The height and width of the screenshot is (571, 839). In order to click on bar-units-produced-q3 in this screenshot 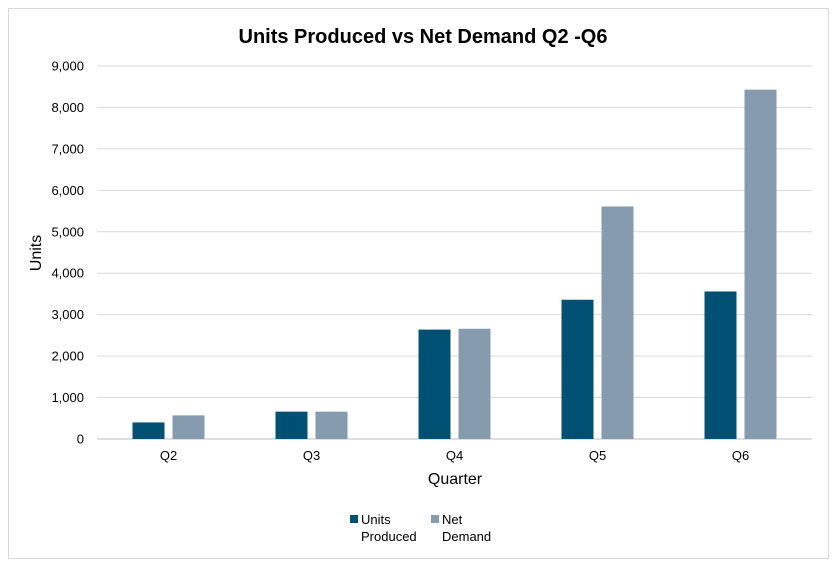, I will do `click(291, 425)`.